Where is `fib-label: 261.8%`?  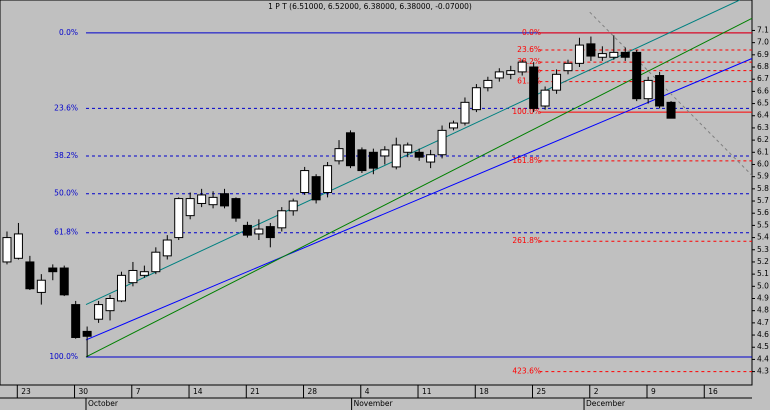
fib-label: 261.8% is located at coordinates (526, 240).